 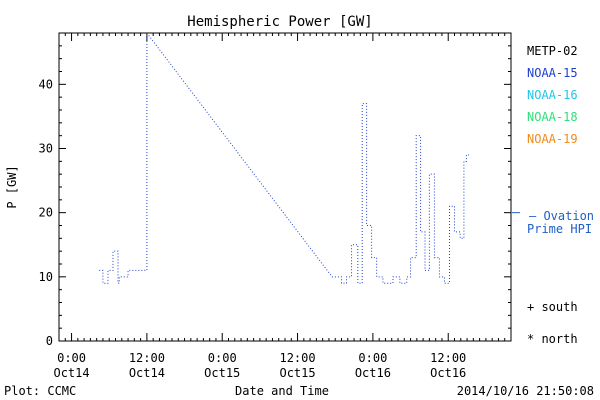 I want to click on legend: METP-02 NOAA-15 NOAA-16 NOAA-18 NOAA-19, so click(x=552, y=95).